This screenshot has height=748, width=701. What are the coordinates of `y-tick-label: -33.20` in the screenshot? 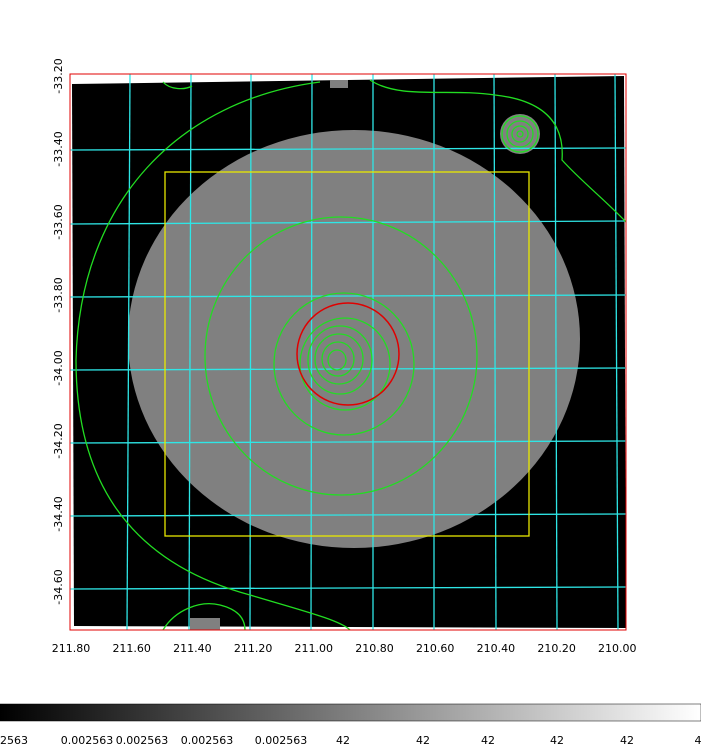 It's located at (58, 75).